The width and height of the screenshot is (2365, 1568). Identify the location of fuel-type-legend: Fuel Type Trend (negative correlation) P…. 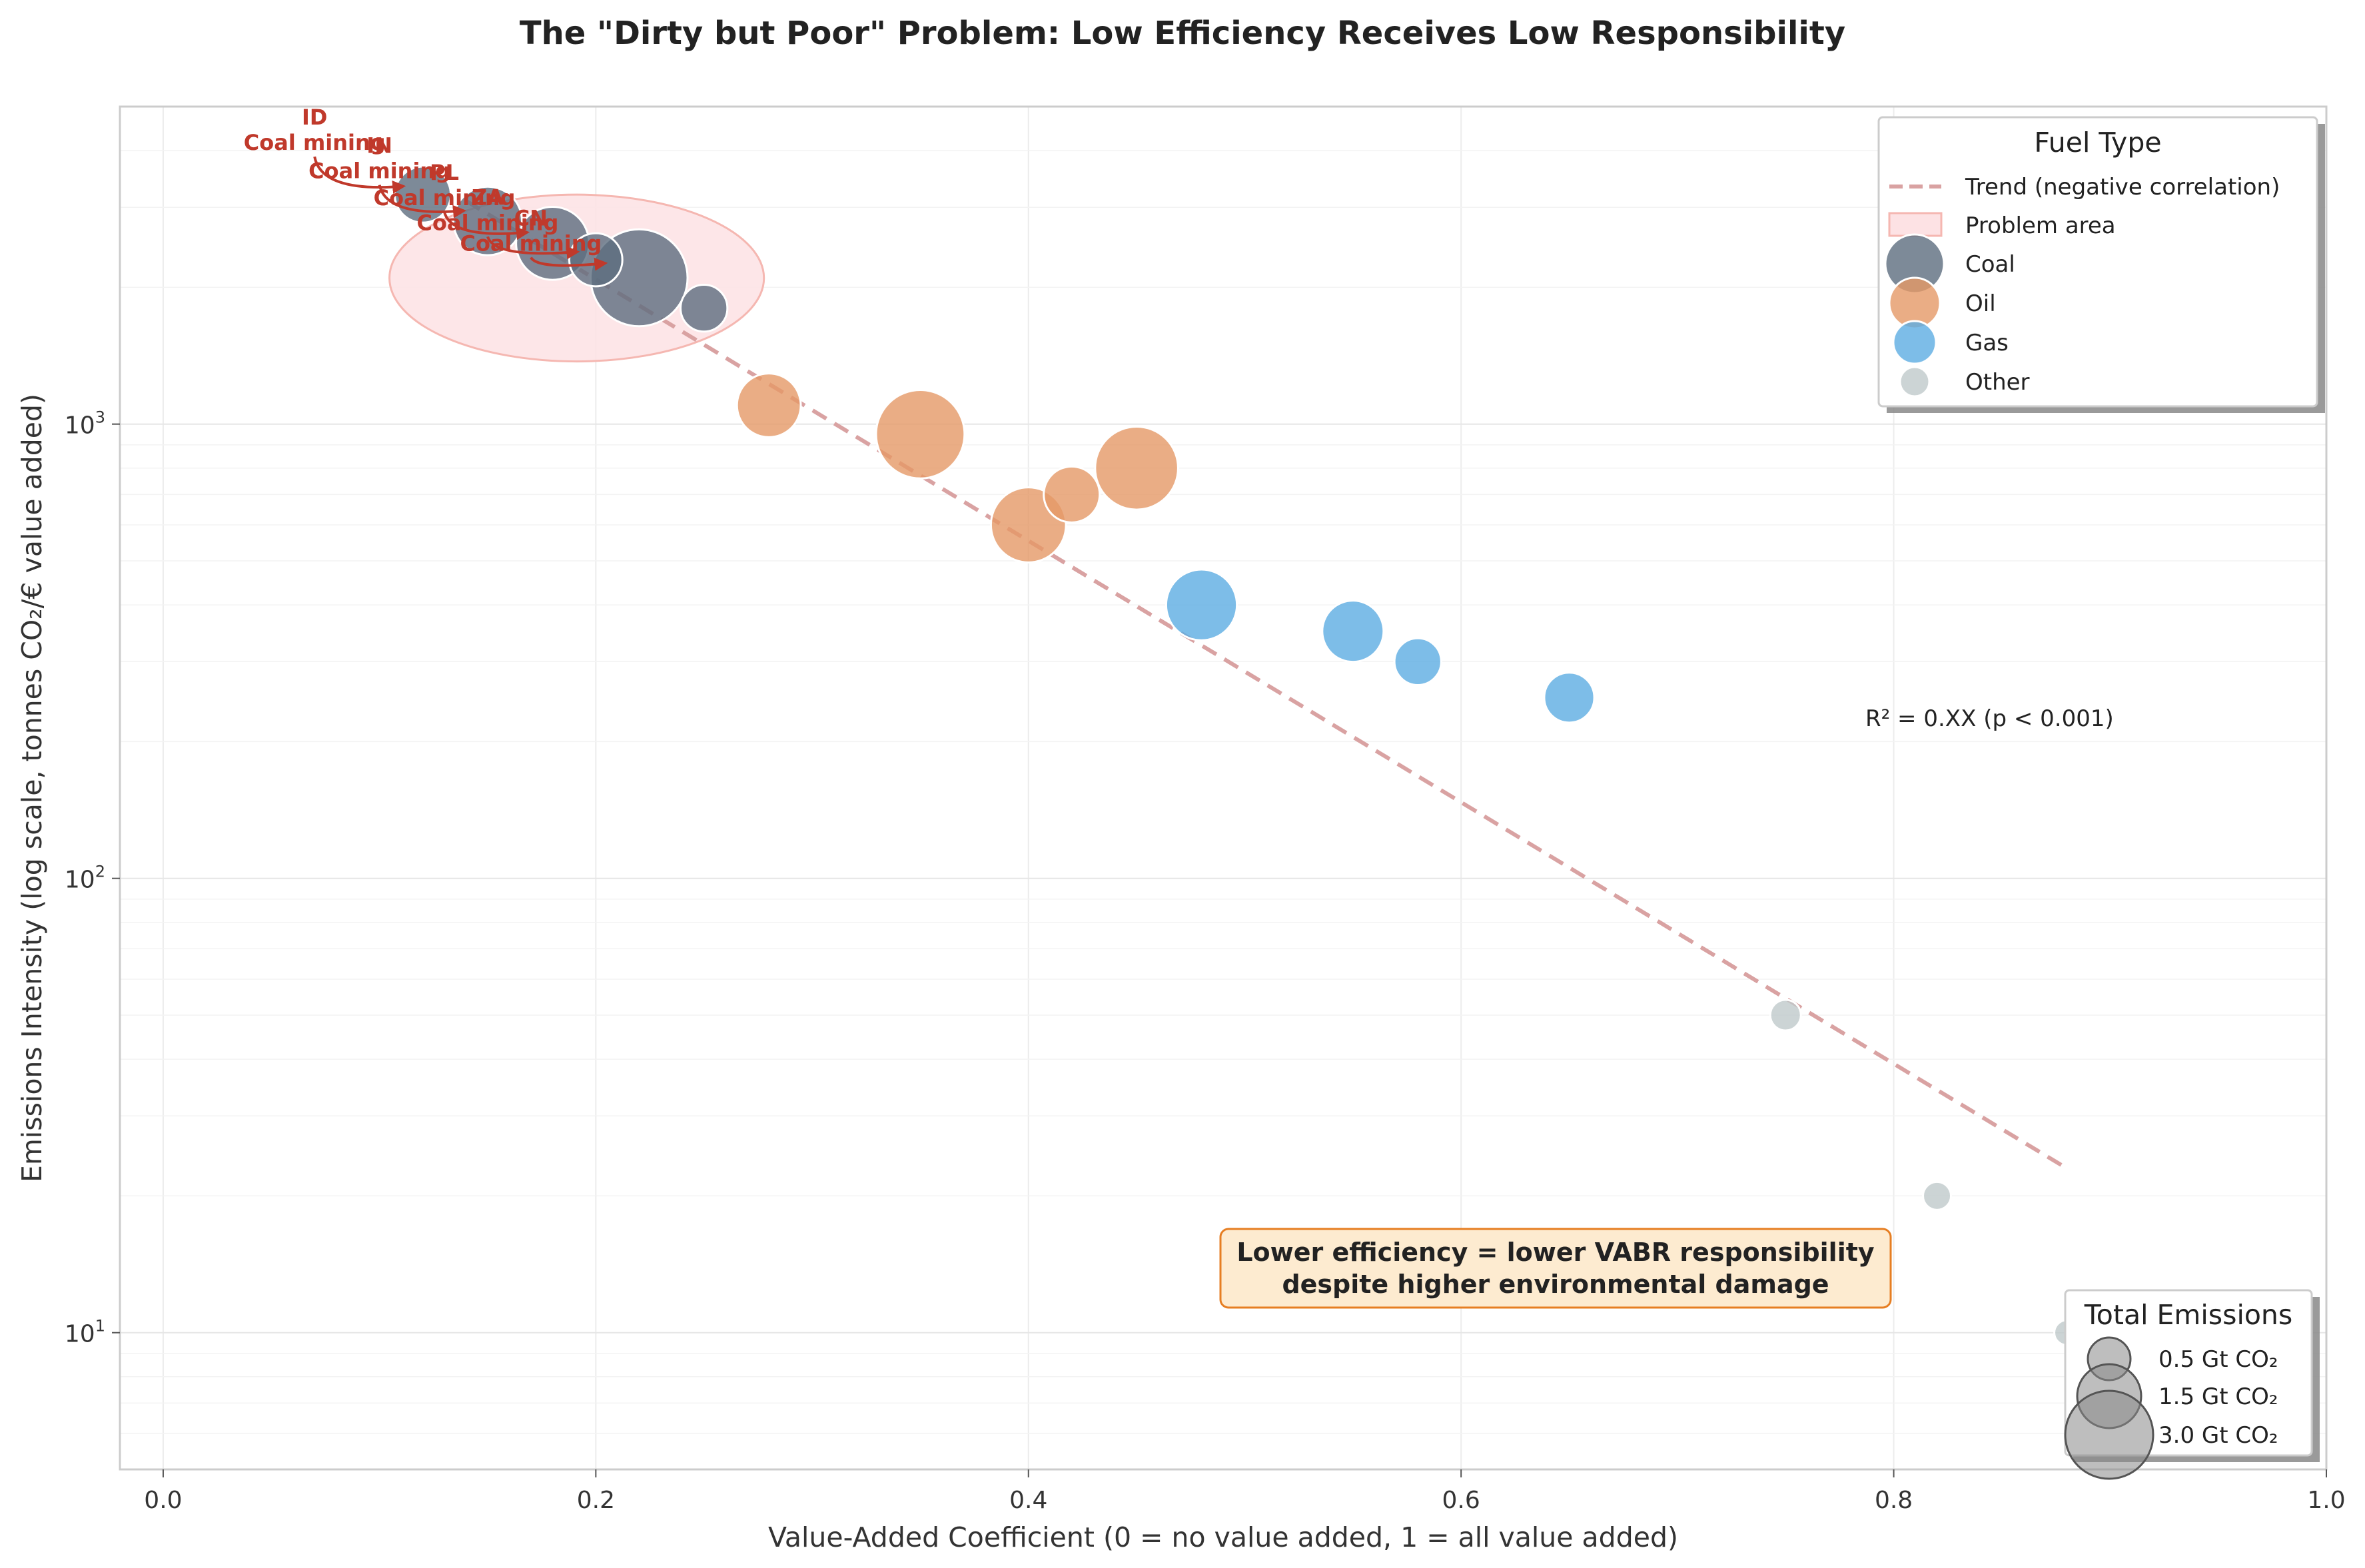
(2101, 264).